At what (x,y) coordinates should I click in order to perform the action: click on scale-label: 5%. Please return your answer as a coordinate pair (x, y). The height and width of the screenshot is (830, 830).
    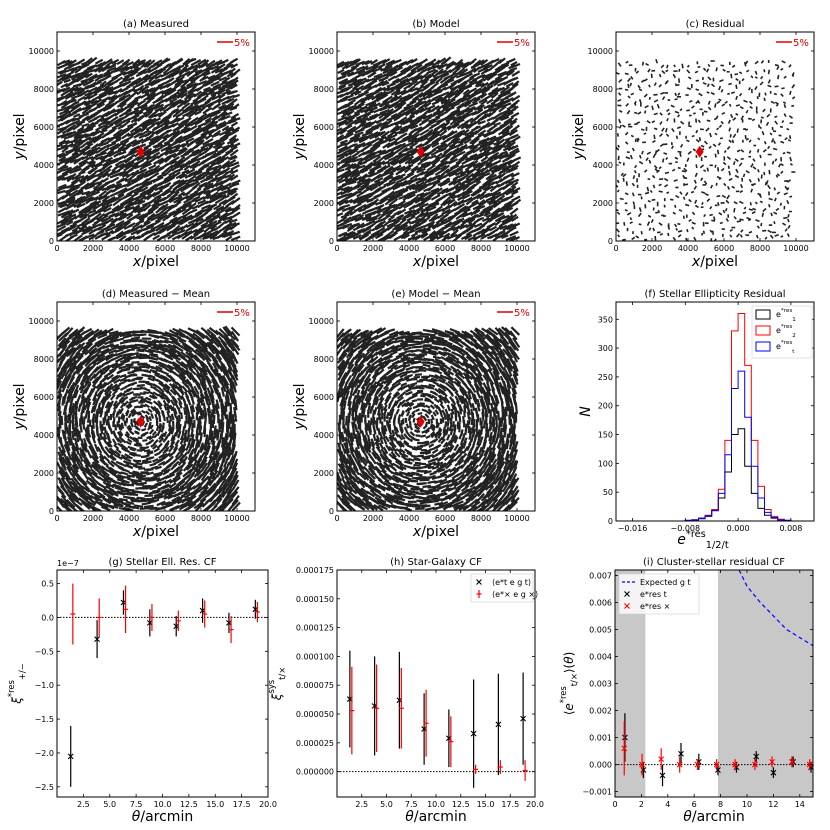
    Looking at the image, I should click on (522, 43).